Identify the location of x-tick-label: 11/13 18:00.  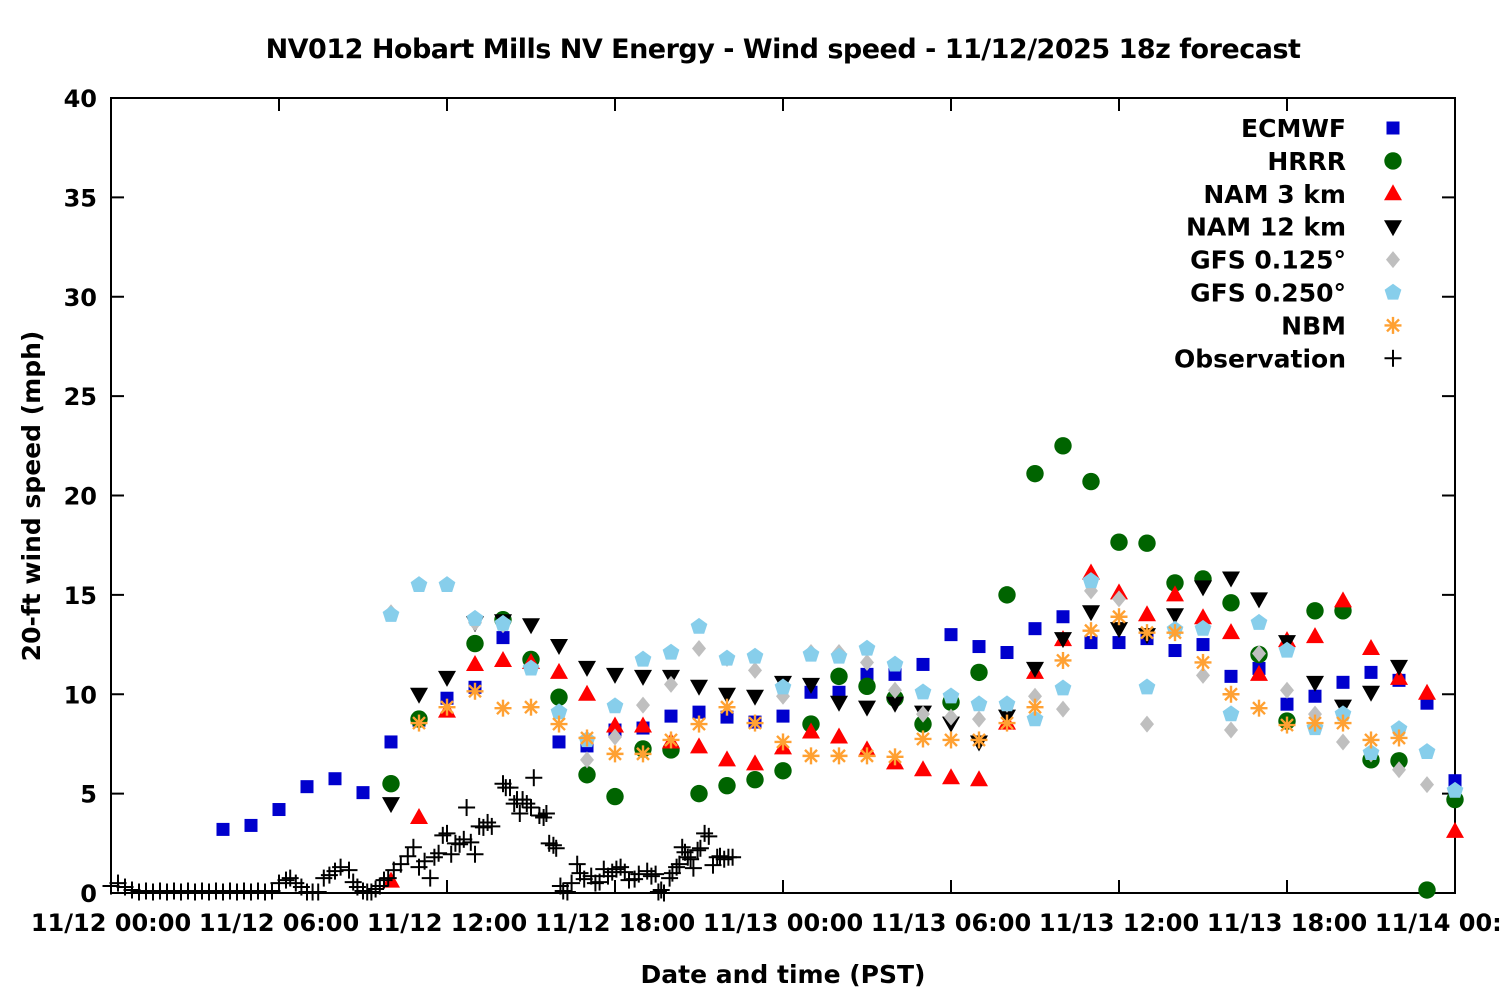
(1287, 923).